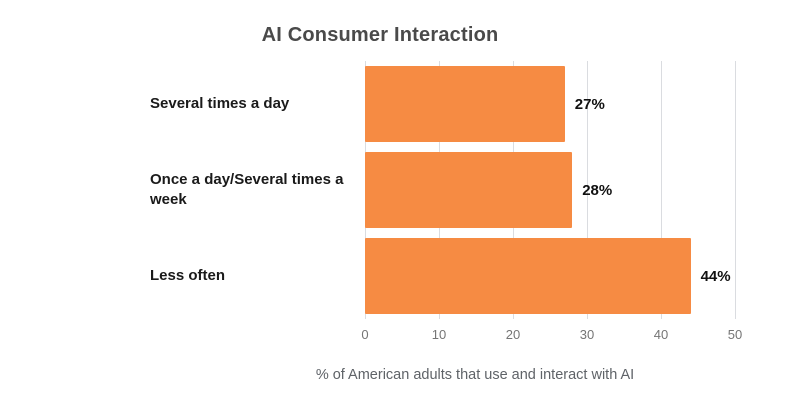  Describe the element at coordinates (469, 190) in the screenshot. I see `bar-once-a-day` at that location.